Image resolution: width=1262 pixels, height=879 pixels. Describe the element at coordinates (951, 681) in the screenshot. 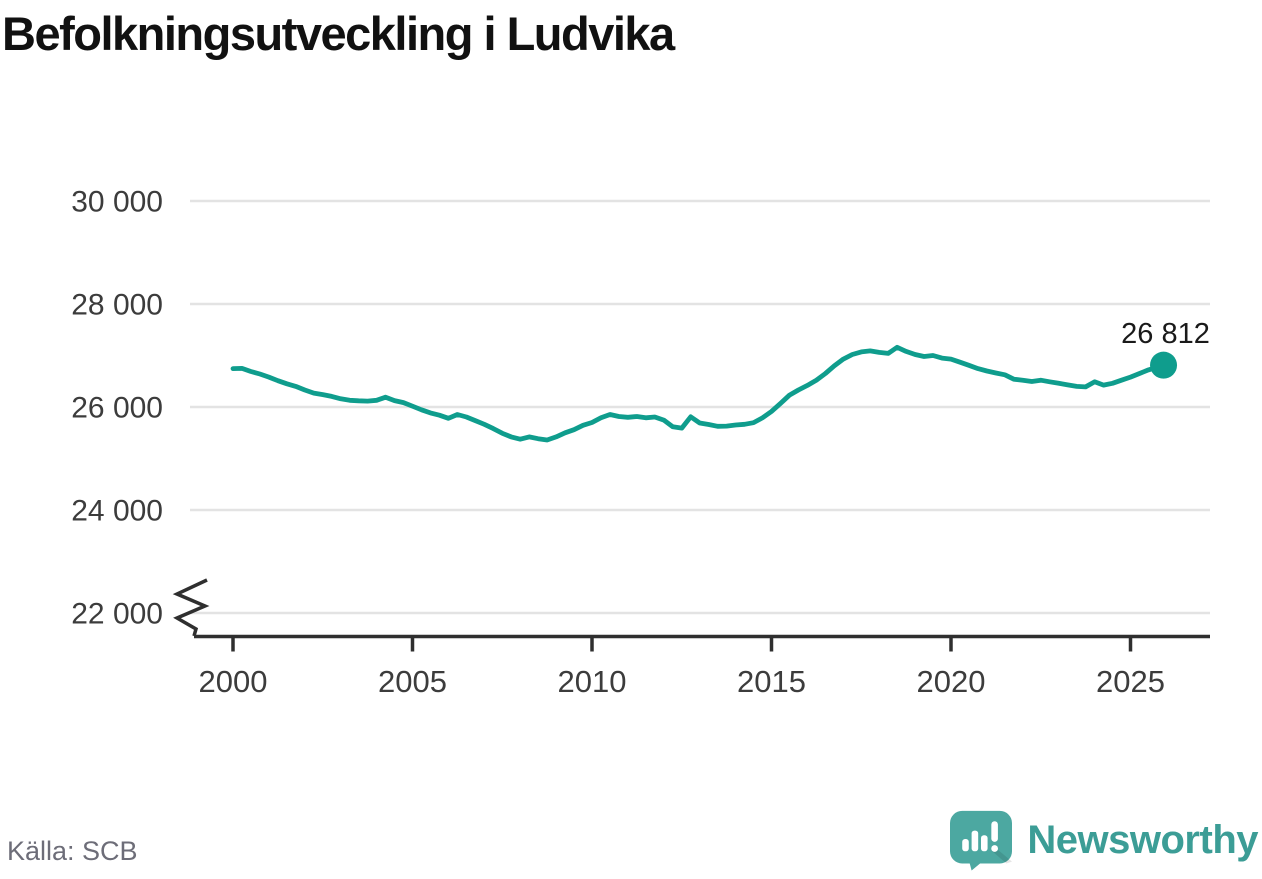

I see `svg-text: 2020` at that location.